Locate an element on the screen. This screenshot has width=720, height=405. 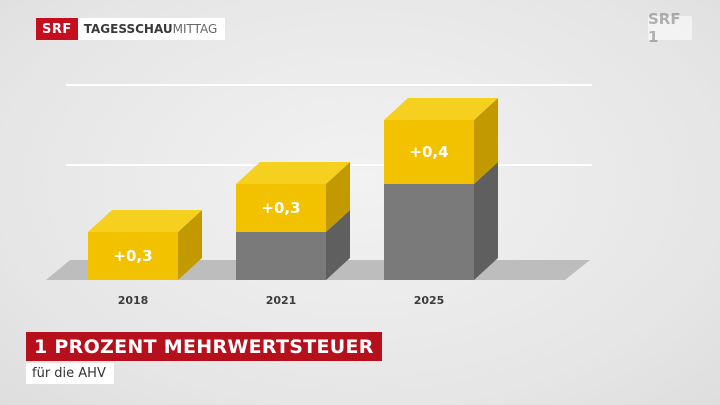
lower-third-subtitle: für die AHV is located at coordinates (70, 373).